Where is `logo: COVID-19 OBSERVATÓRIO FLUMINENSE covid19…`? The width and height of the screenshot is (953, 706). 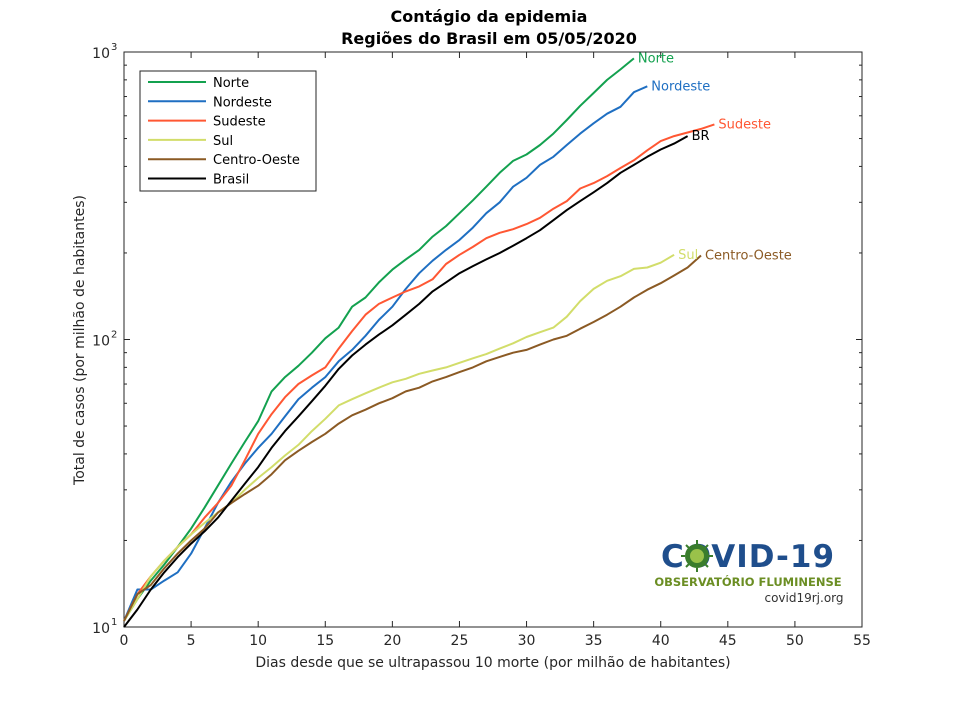 logo: COVID-19 OBSERVATÓRIO FLUMINENSE covid19… is located at coordinates (748, 572).